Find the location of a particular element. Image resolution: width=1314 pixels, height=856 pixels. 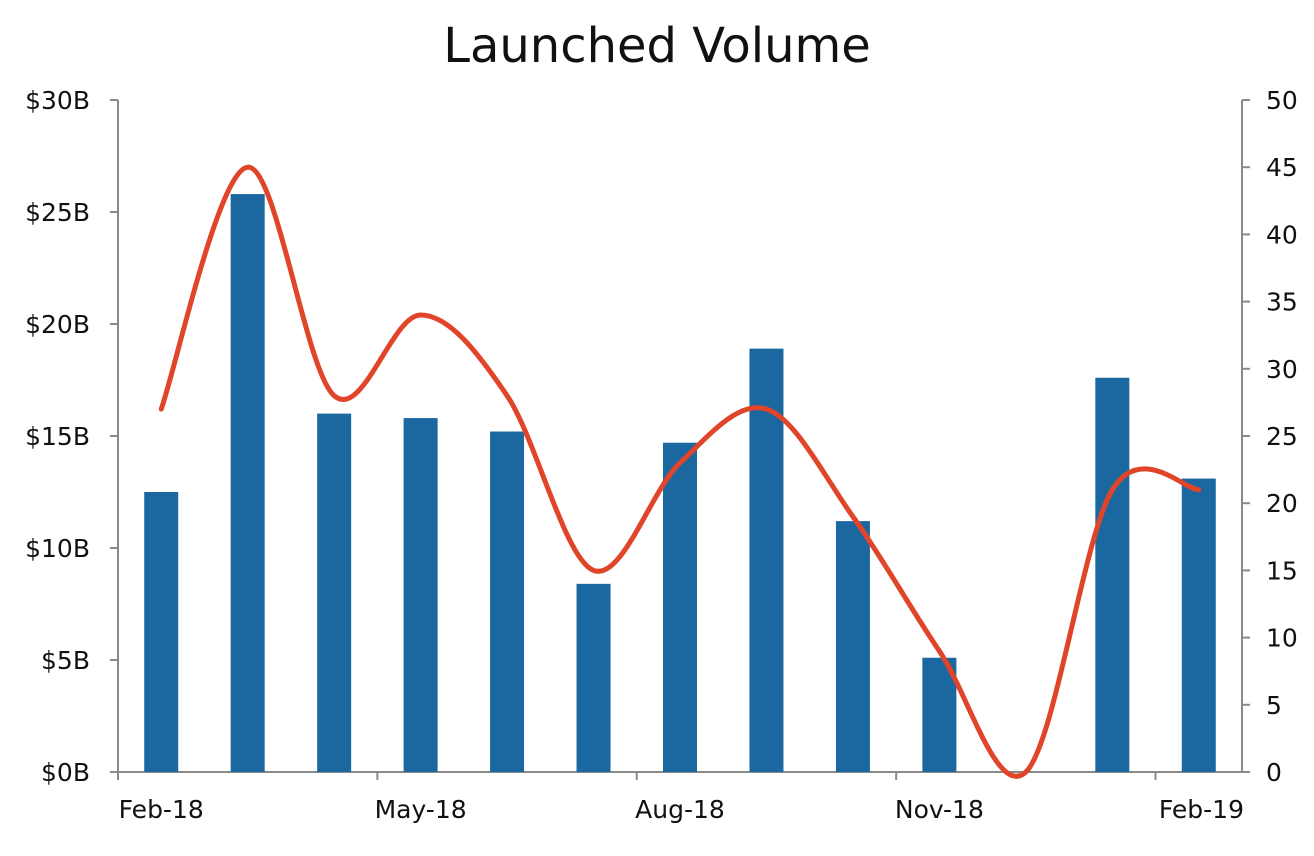

y-left-tick-label: $15B is located at coordinates (57, 436).